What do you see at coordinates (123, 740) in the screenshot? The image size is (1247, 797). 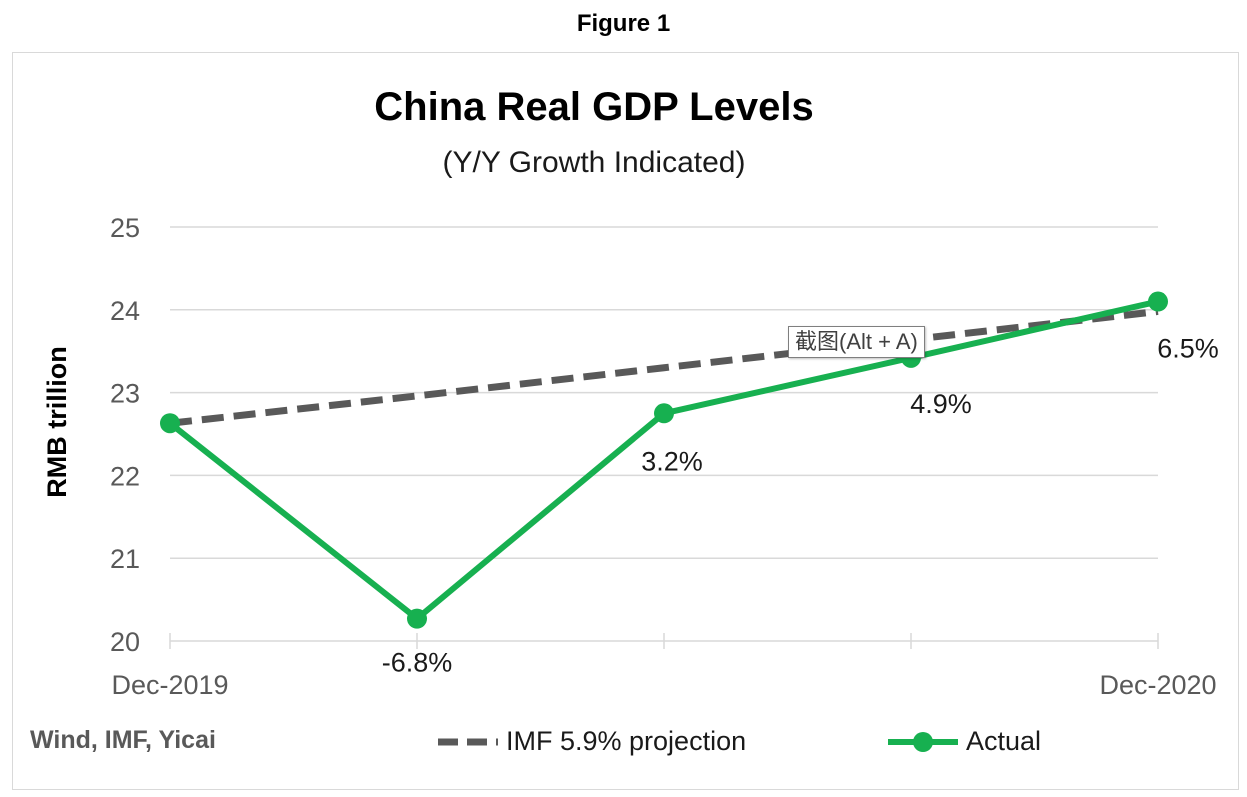 I see `source-note: Wind, IMF, Yicai` at bounding box center [123, 740].